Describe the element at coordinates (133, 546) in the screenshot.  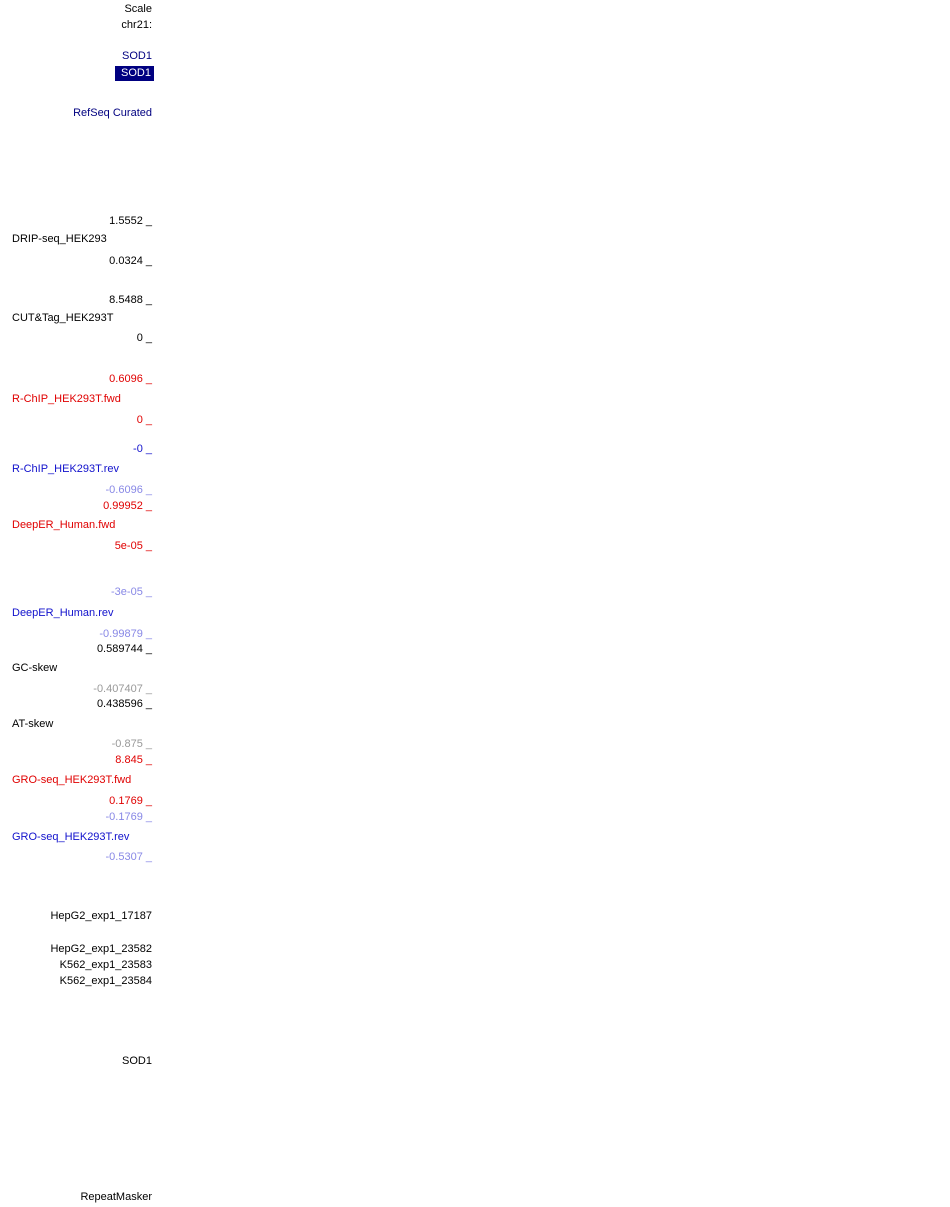
I see `track-lower-limit-deeper-human-fwd: 5e-05 _` at that location.